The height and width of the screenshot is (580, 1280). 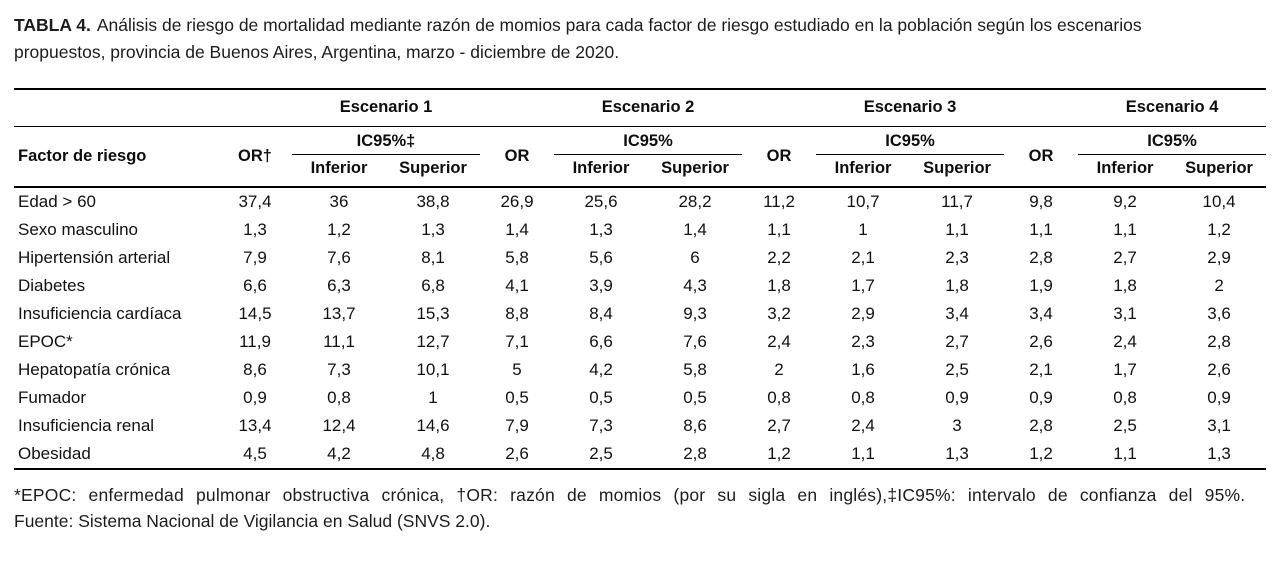 I want to click on value-cell: 0,5, so click(x=601, y=398).